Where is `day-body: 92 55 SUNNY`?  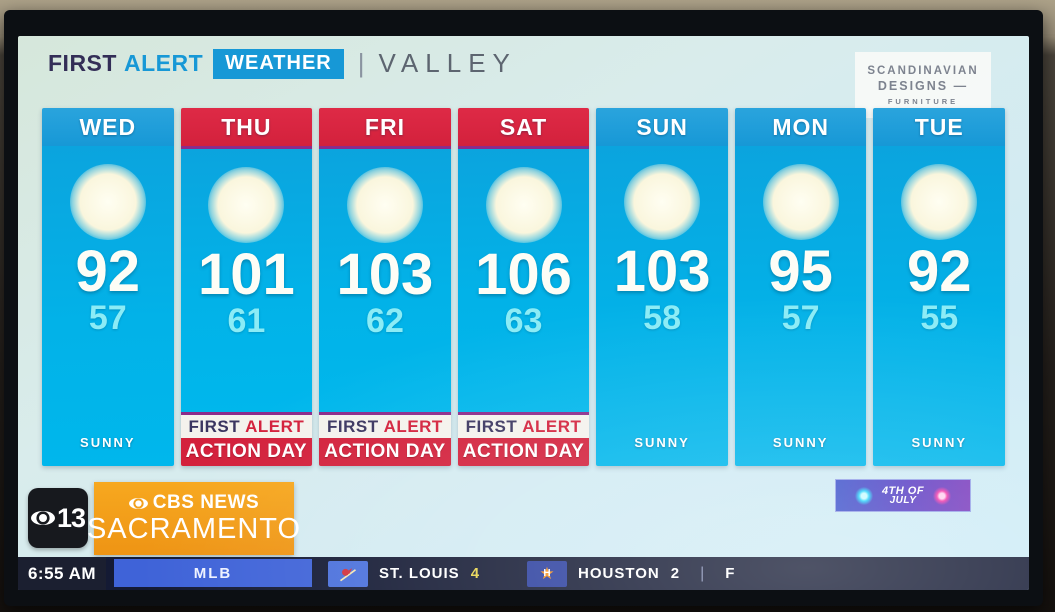 day-body: 92 55 SUNNY is located at coordinates (939, 306).